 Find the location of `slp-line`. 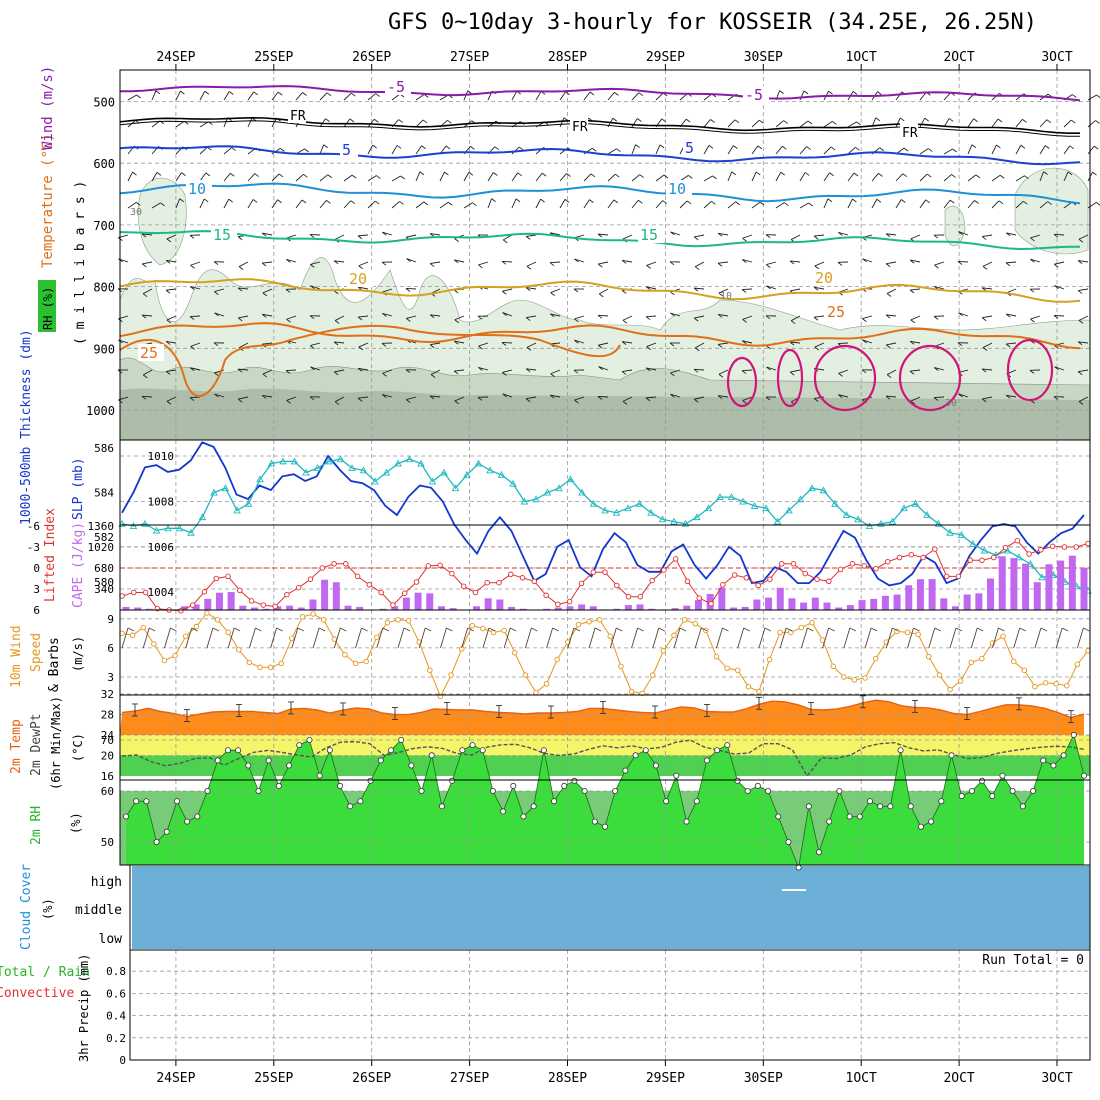

slp-line is located at coordinates (603, 514).